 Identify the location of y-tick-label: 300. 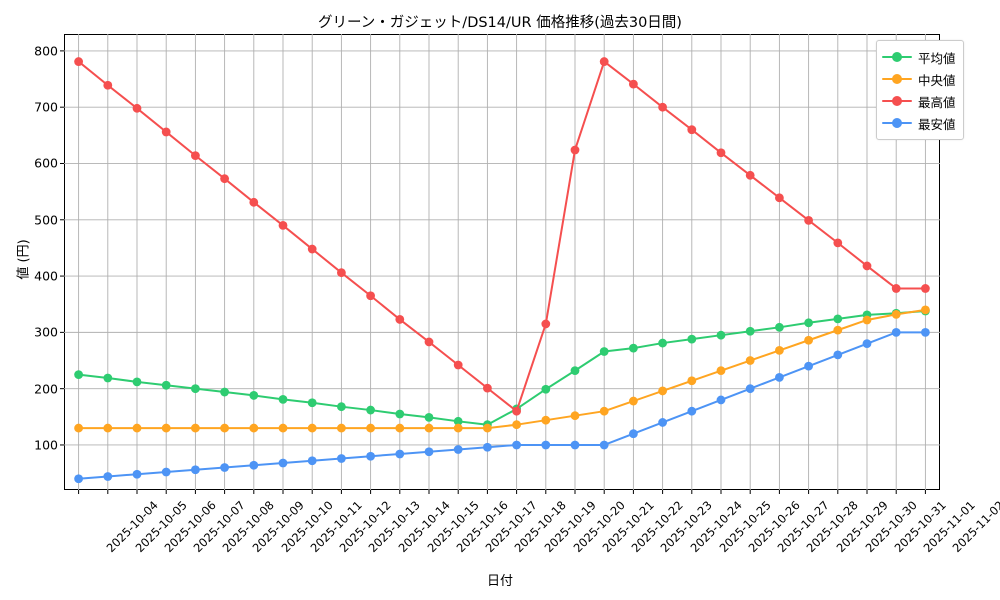
(46, 332).